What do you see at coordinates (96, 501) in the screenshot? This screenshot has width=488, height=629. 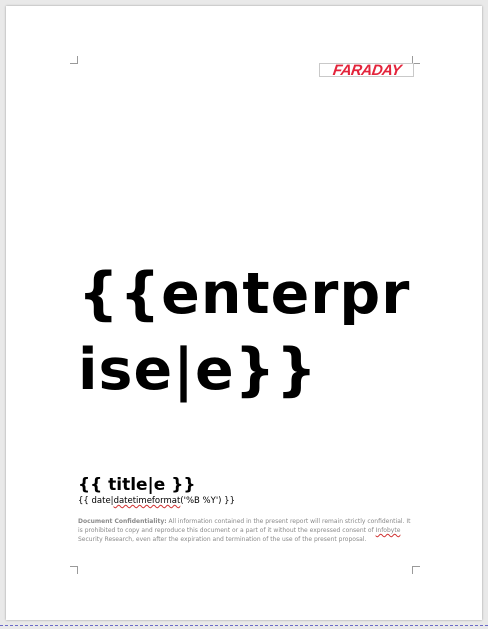 I see `date-prefix: {{ date|` at bounding box center [96, 501].